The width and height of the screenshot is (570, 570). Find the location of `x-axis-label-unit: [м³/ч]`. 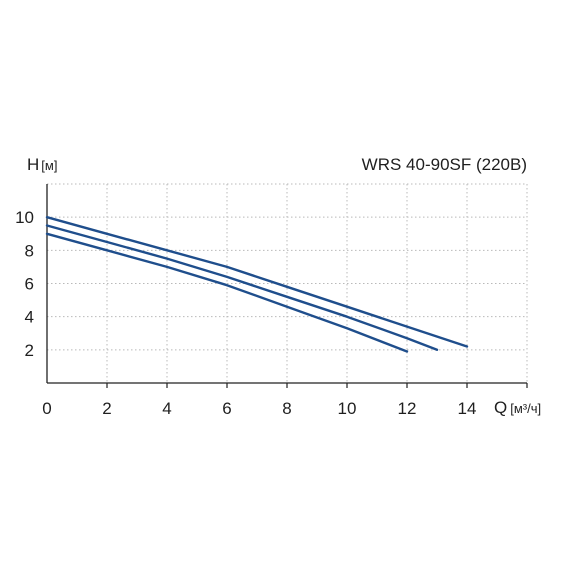

x-axis-label-unit: [м³/ч] is located at coordinates (525, 408).